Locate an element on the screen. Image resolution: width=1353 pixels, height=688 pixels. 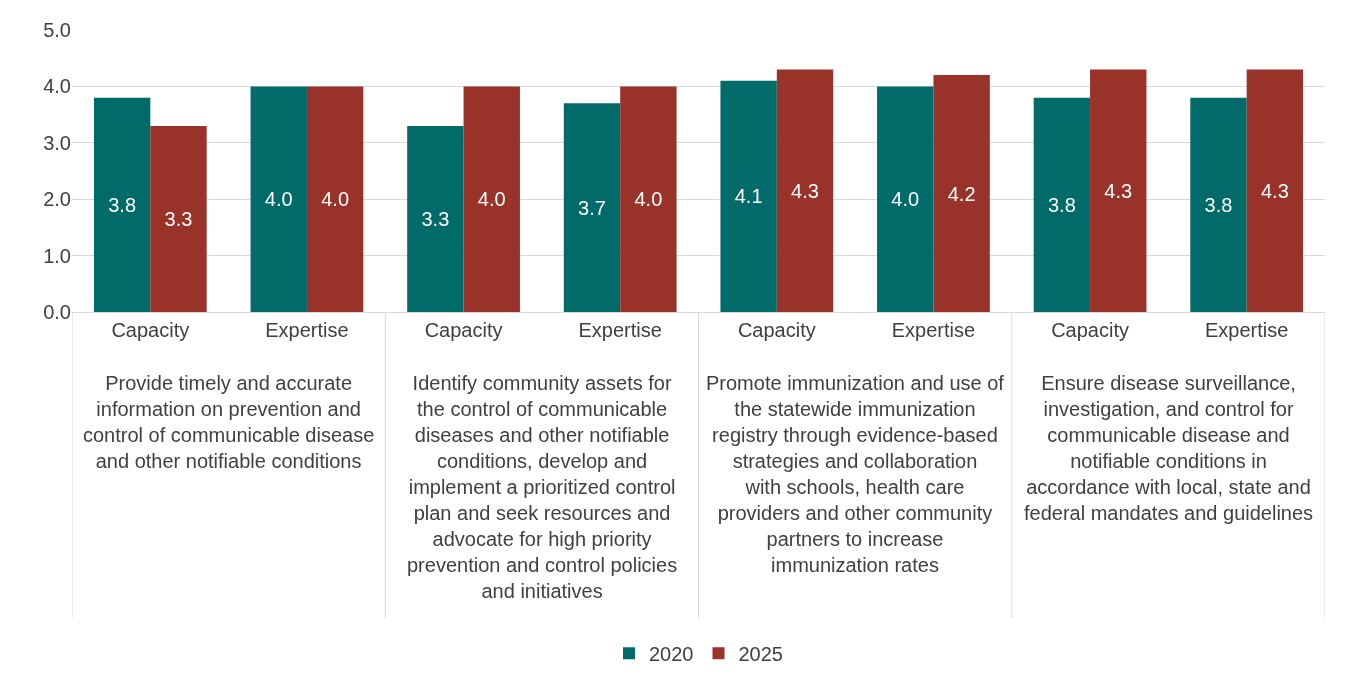
data-label: 4.1 is located at coordinates (748, 196).